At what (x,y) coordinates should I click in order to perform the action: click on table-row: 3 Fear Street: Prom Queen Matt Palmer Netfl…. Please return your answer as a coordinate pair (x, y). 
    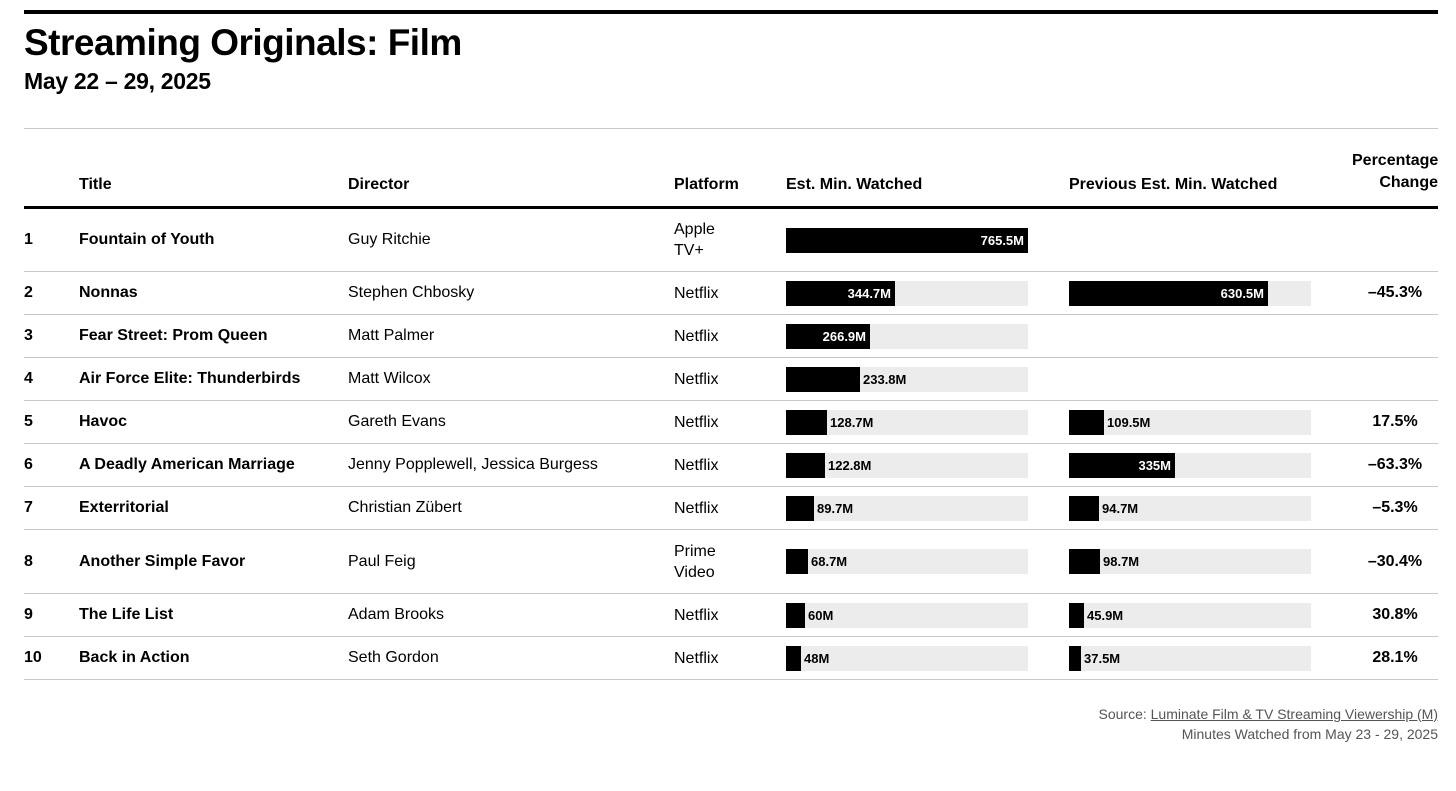
    Looking at the image, I should click on (731, 336).